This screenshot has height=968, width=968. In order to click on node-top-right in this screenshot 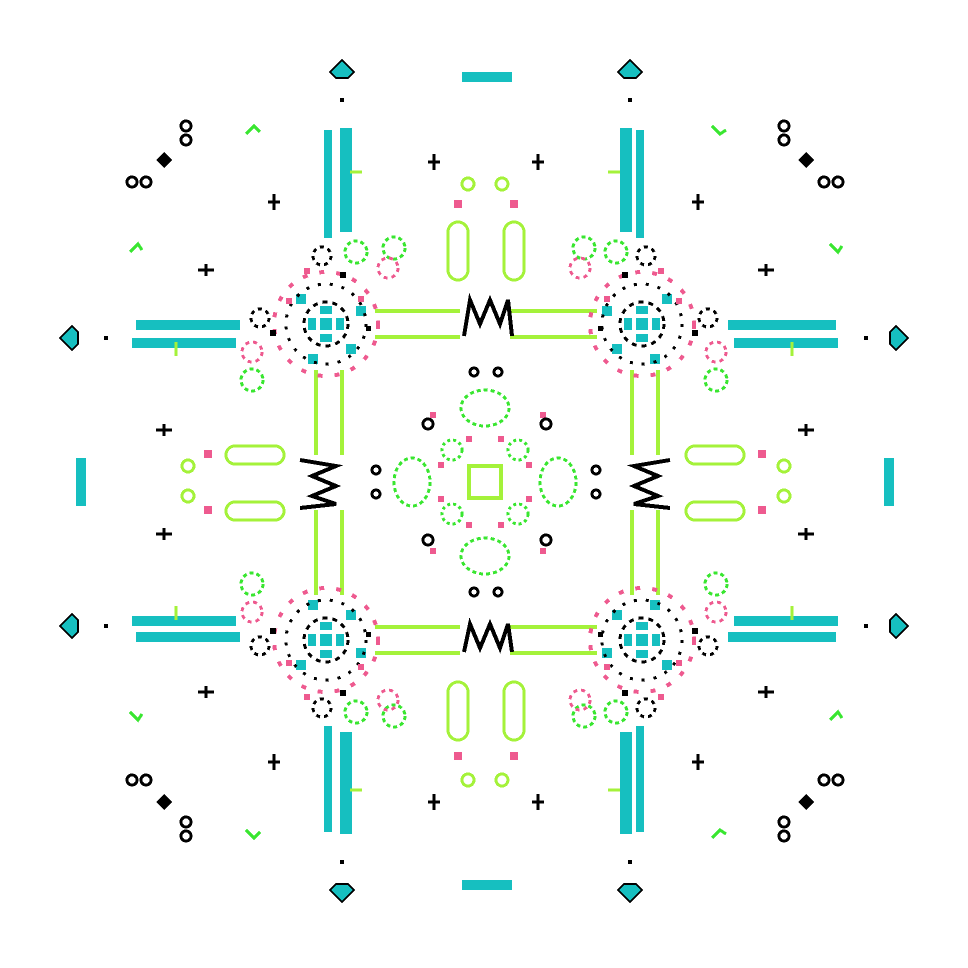, I will do `click(642, 324)`.